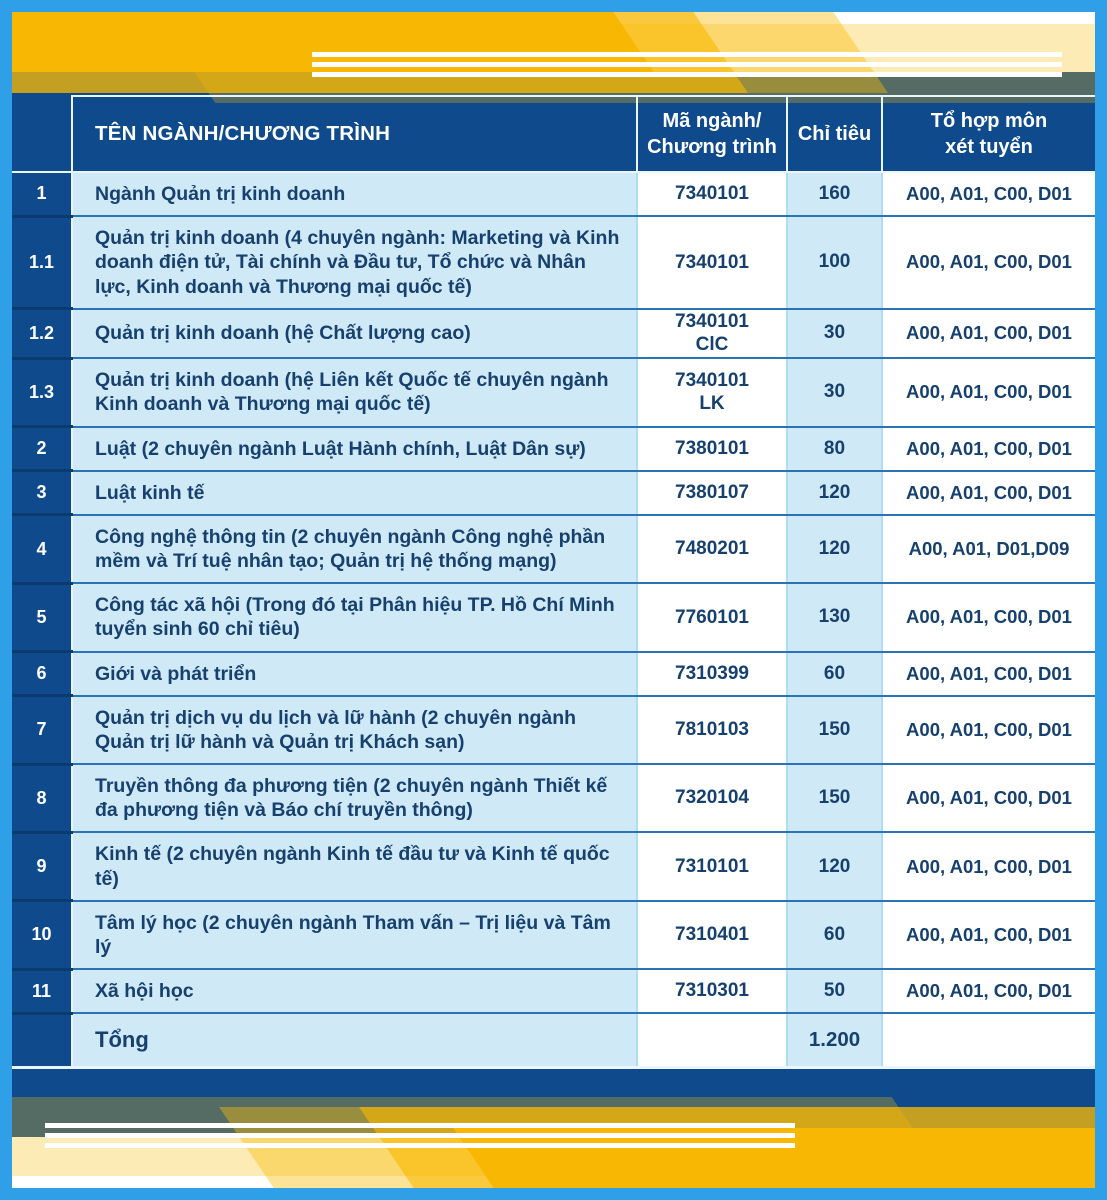 This screenshot has height=1200, width=1107. Describe the element at coordinates (42, 730) in the screenshot. I see `row-number: 7` at that location.